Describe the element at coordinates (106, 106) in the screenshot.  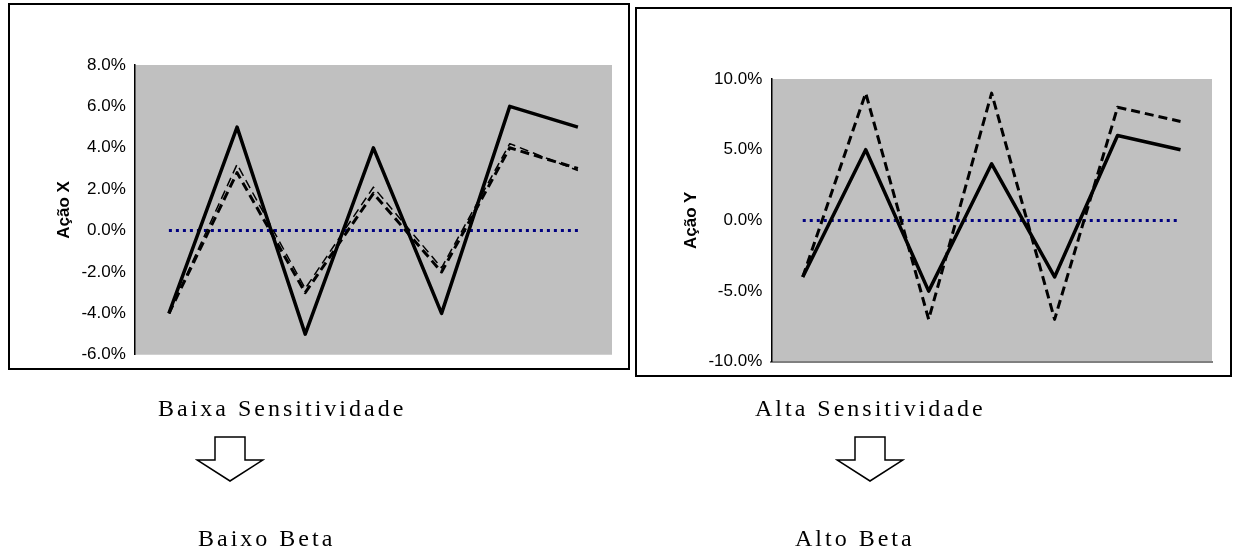
I see `y-tick-label: 6.0%` at that location.